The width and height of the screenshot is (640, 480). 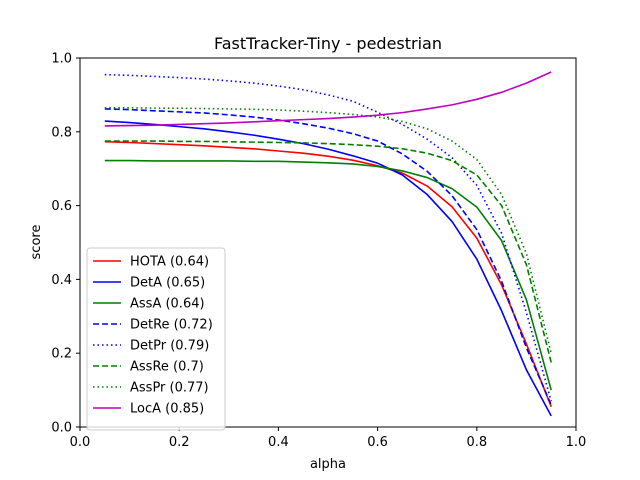 I want to click on legend-label: AssA (0.64), so click(x=167, y=304).